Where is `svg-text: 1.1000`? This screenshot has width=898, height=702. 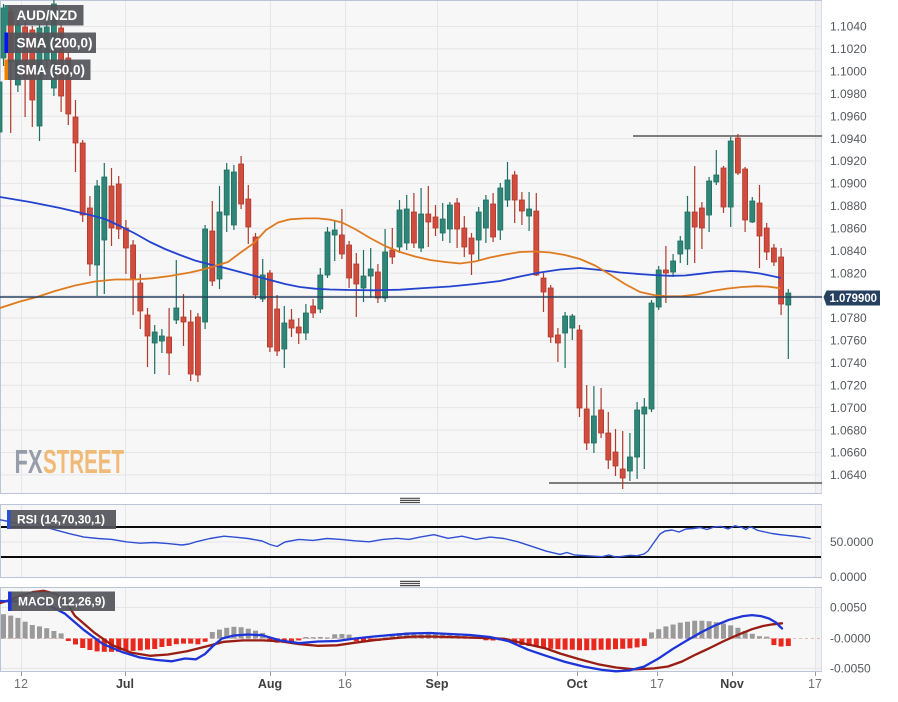
svg-text: 1.1000 is located at coordinates (848, 72).